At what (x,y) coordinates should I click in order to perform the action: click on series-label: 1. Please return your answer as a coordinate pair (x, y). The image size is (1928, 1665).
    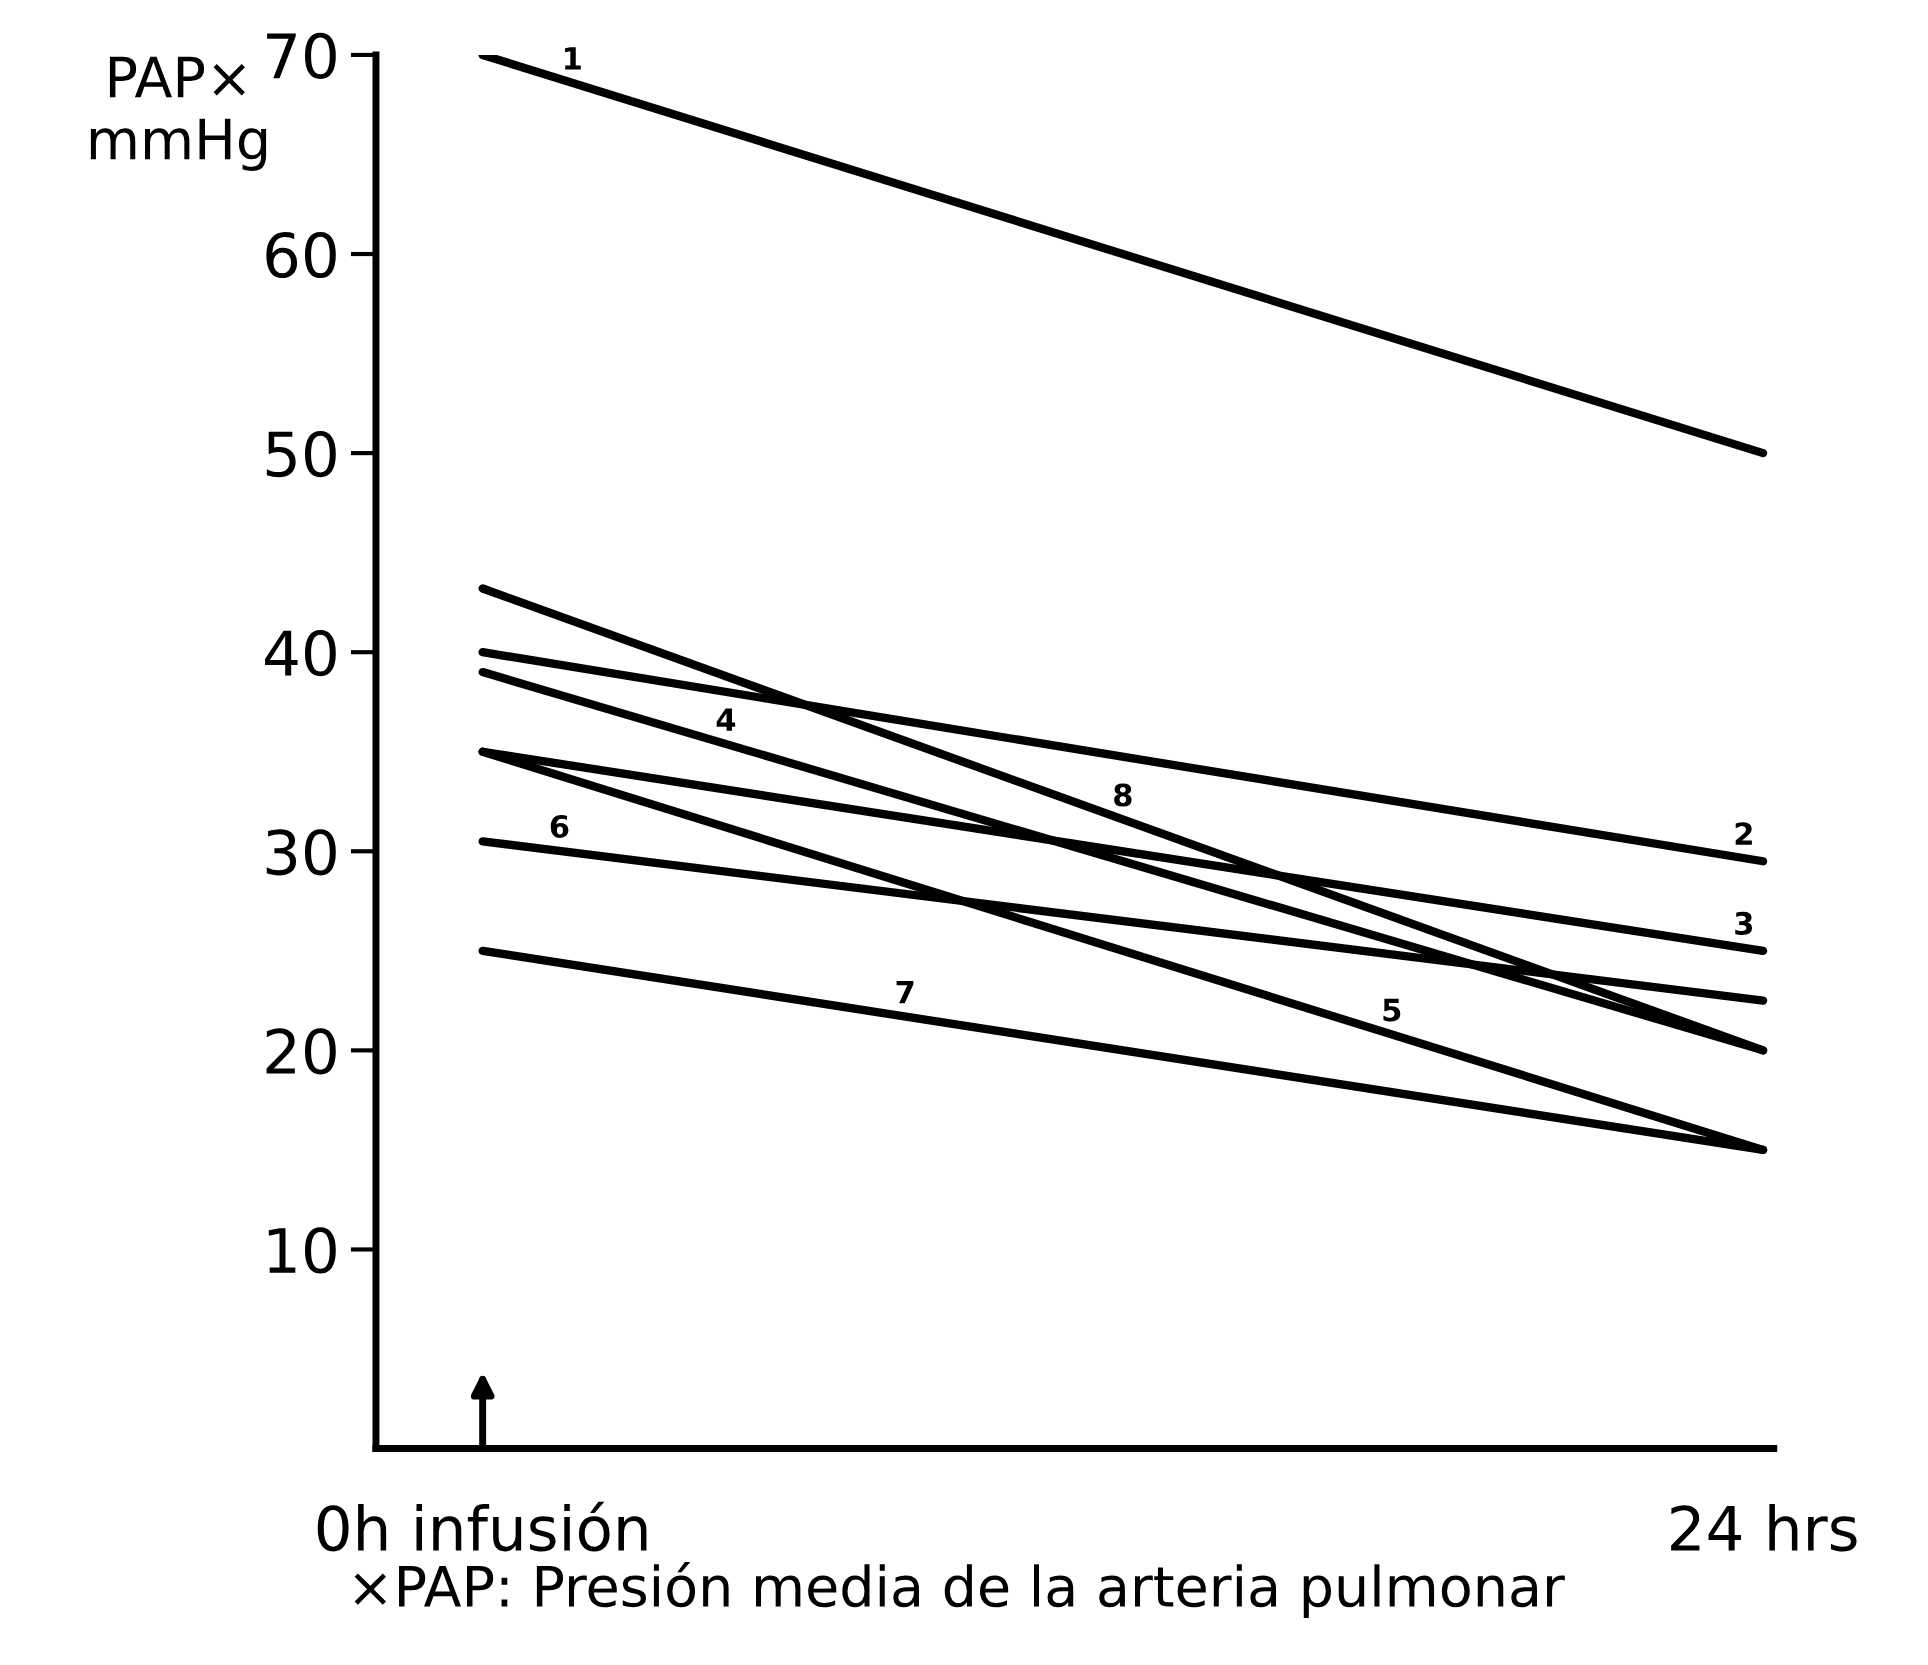
    Looking at the image, I should click on (573, 58).